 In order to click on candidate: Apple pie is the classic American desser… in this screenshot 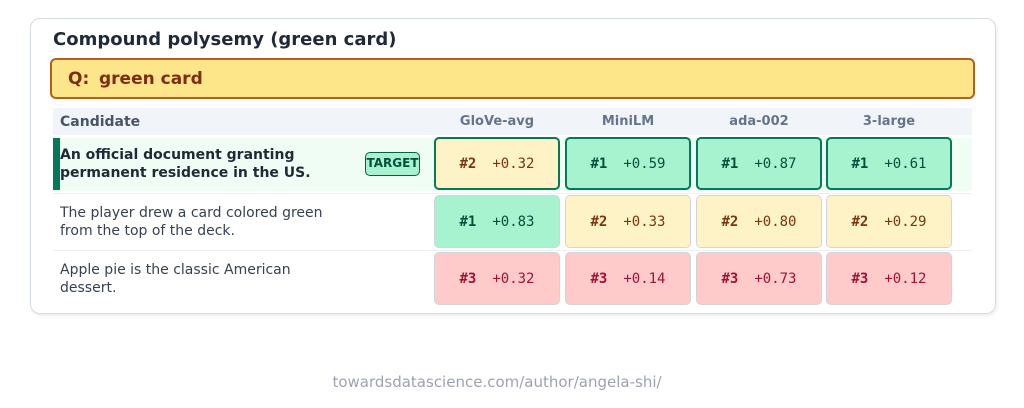, I will do `click(175, 279)`.